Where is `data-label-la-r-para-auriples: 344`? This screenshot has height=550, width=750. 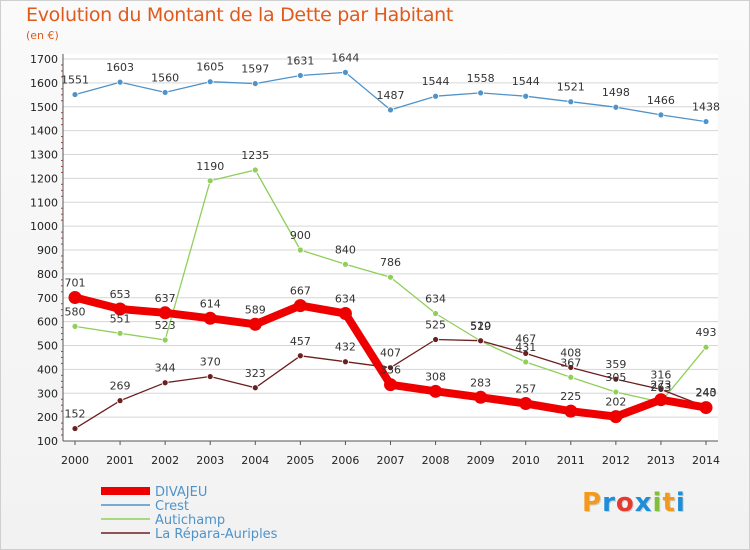
data-label-la-r-para-auriples: 344 is located at coordinates (165, 368).